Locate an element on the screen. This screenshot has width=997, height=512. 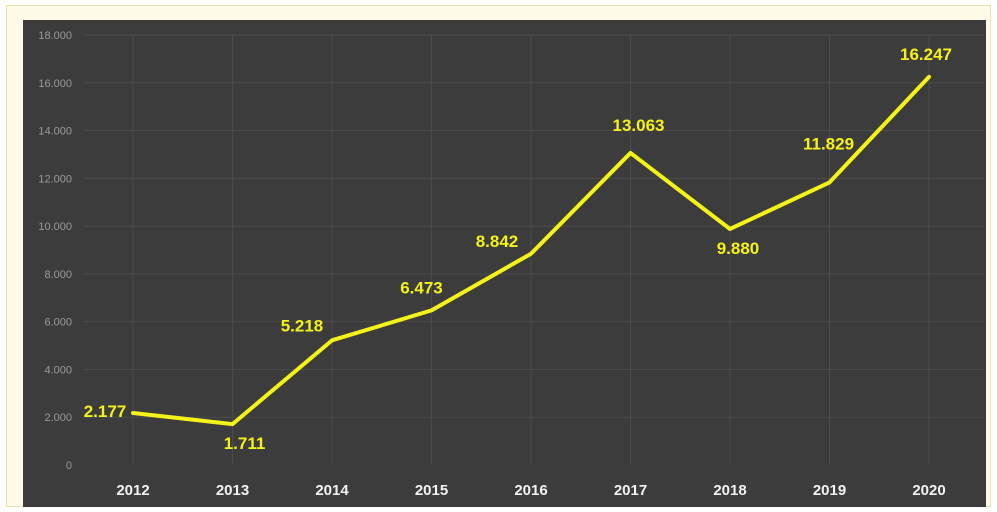
x-tick-label: 2013 is located at coordinates (232, 490).